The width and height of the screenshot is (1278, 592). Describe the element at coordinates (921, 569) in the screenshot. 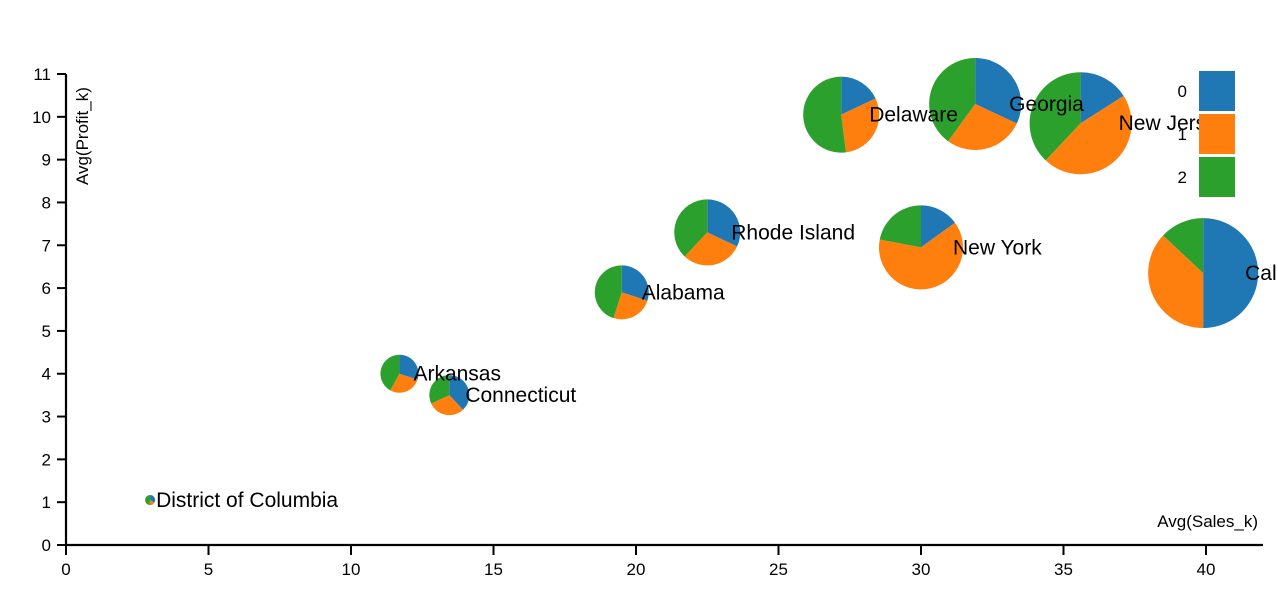

I see `x-tick-label: 30` at that location.